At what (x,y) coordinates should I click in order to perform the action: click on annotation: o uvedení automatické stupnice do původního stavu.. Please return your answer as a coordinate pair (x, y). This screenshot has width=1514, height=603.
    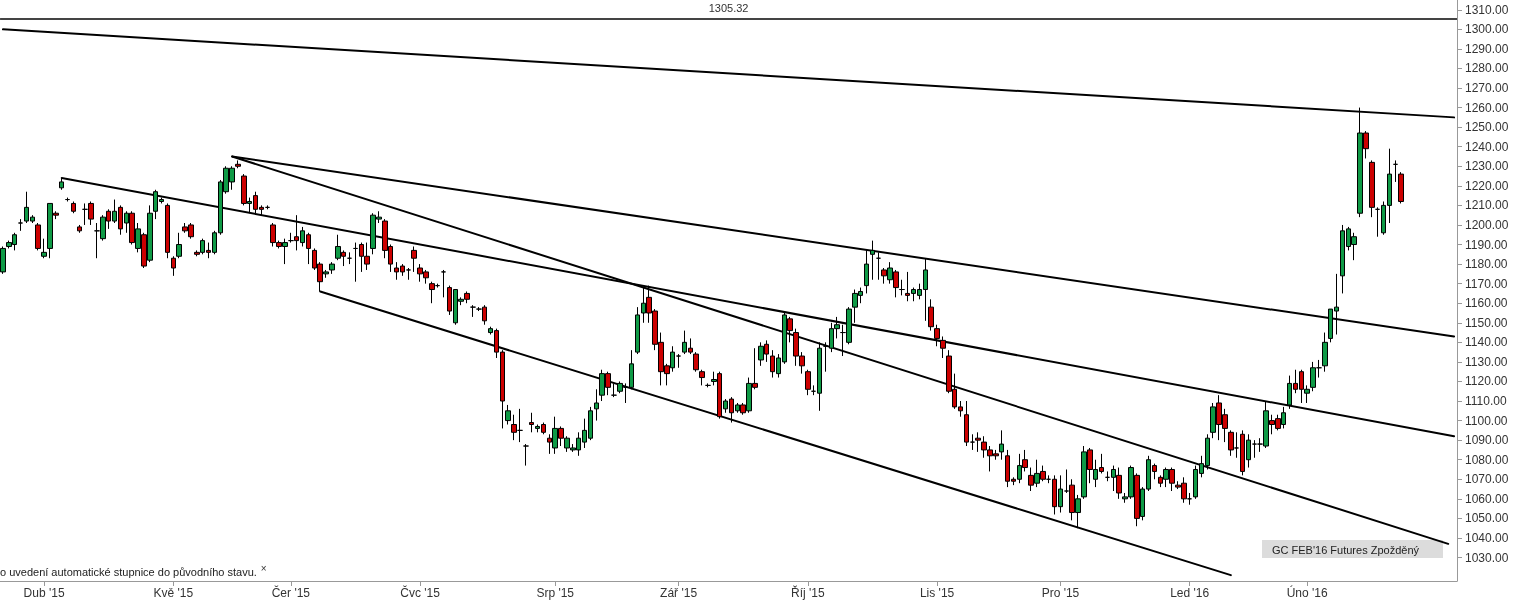
    Looking at the image, I should click on (128, 571).